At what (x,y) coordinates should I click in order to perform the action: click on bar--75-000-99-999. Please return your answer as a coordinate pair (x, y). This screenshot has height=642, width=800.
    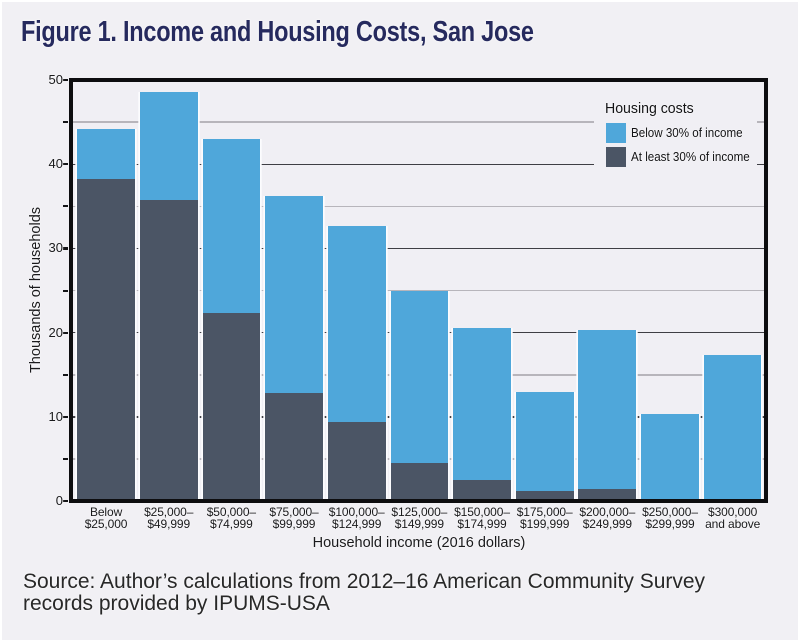
    Looking at the image, I should click on (294, 347).